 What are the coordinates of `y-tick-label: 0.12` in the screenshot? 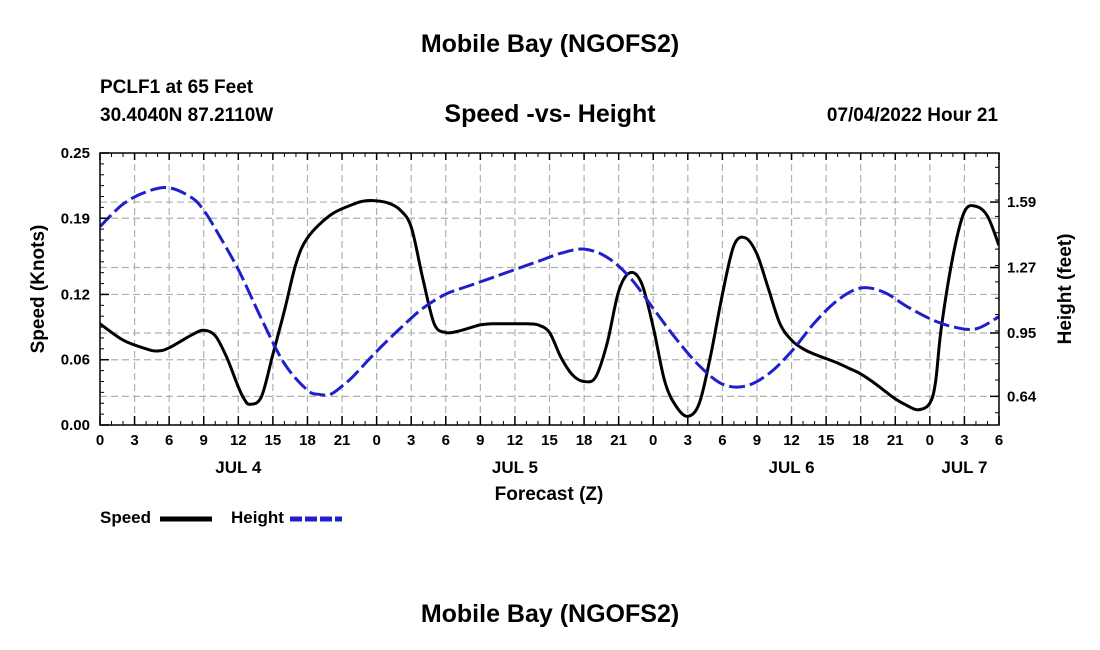 It's located at (75, 294).